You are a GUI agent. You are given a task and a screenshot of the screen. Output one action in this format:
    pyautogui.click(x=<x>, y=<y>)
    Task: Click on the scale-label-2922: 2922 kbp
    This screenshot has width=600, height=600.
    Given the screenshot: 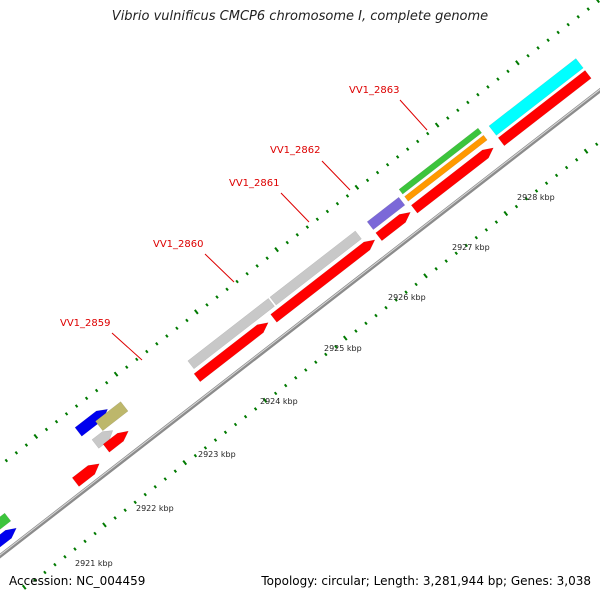 What is the action you would take?
    pyautogui.click(x=155, y=508)
    